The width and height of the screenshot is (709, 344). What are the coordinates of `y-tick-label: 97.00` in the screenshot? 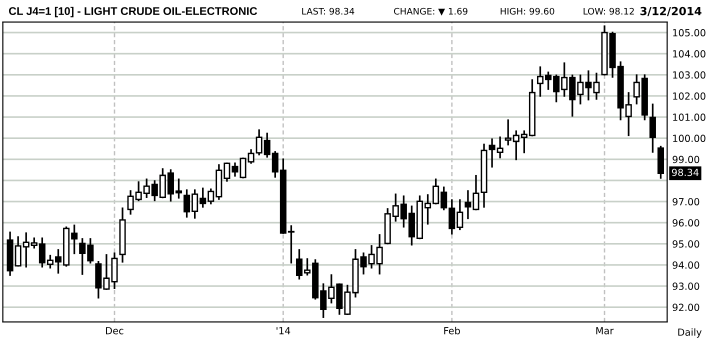 It's located at (686, 202).